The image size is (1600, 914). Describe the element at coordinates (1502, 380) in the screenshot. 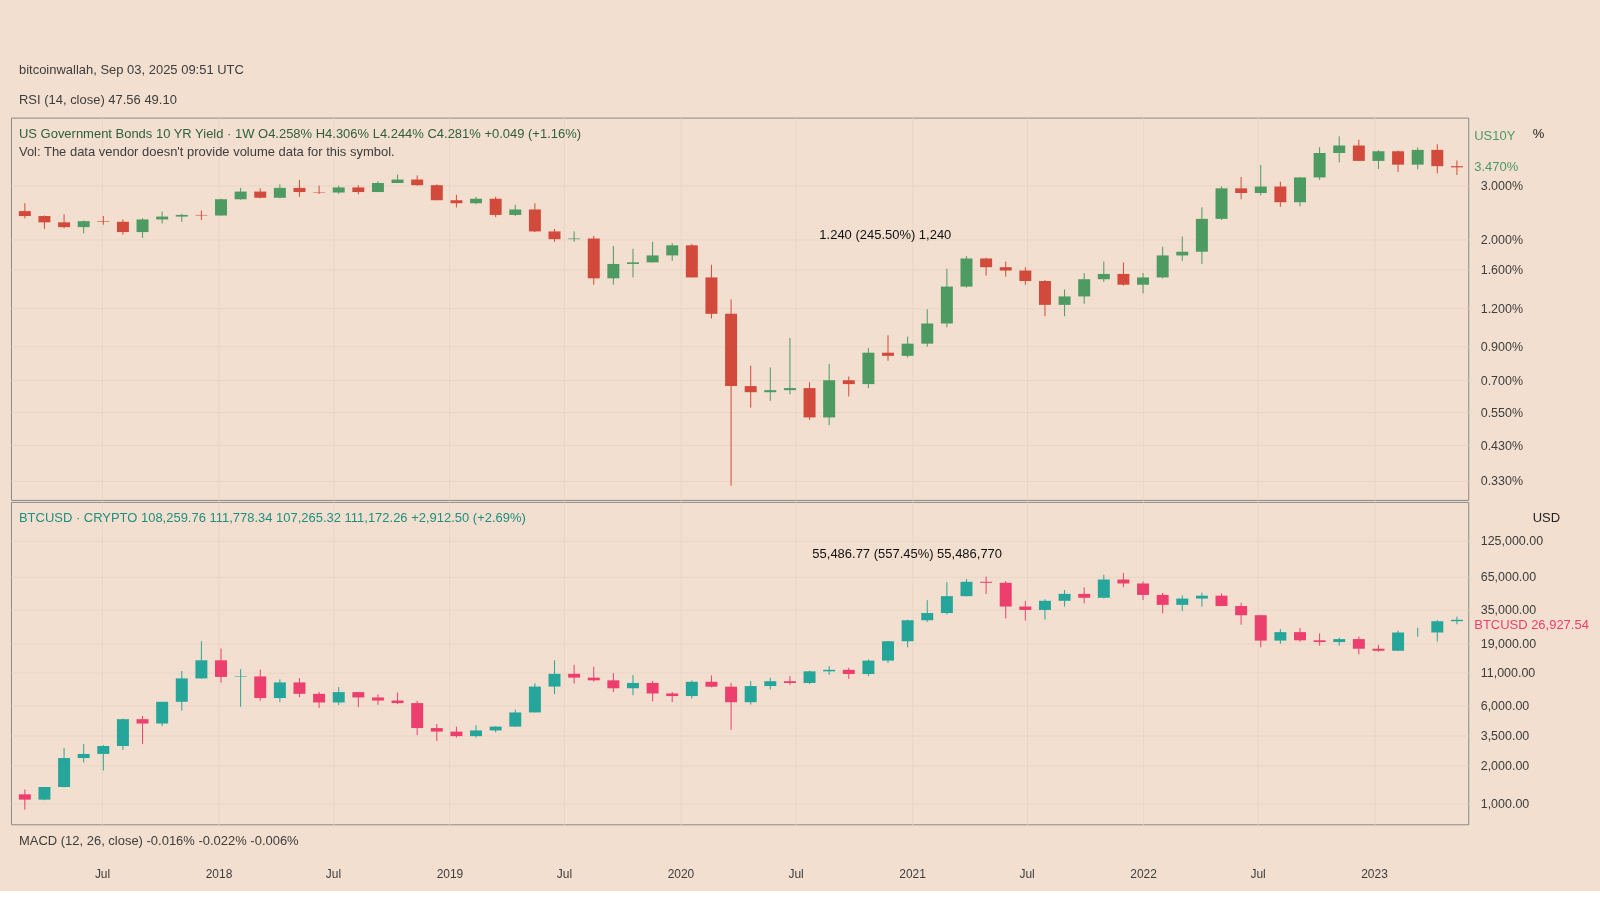

I see `y-tick-label: 0.700%` at that location.